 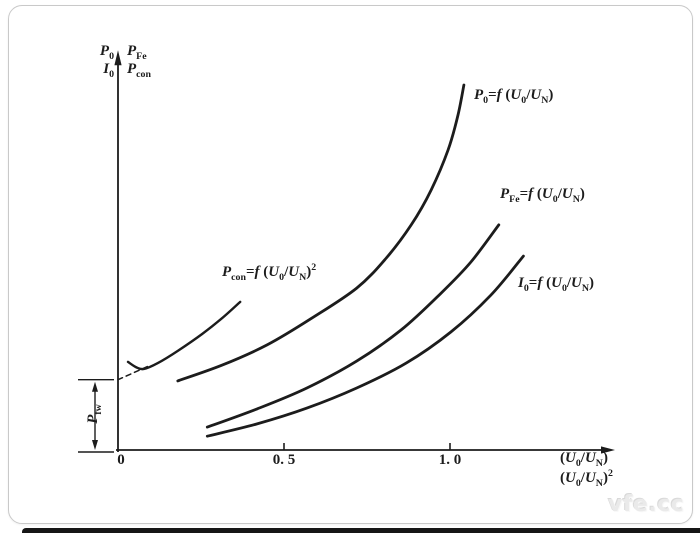 What do you see at coordinates (608, 450) in the screenshot?
I see `x-axis-arrowhead` at bounding box center [608, 450].